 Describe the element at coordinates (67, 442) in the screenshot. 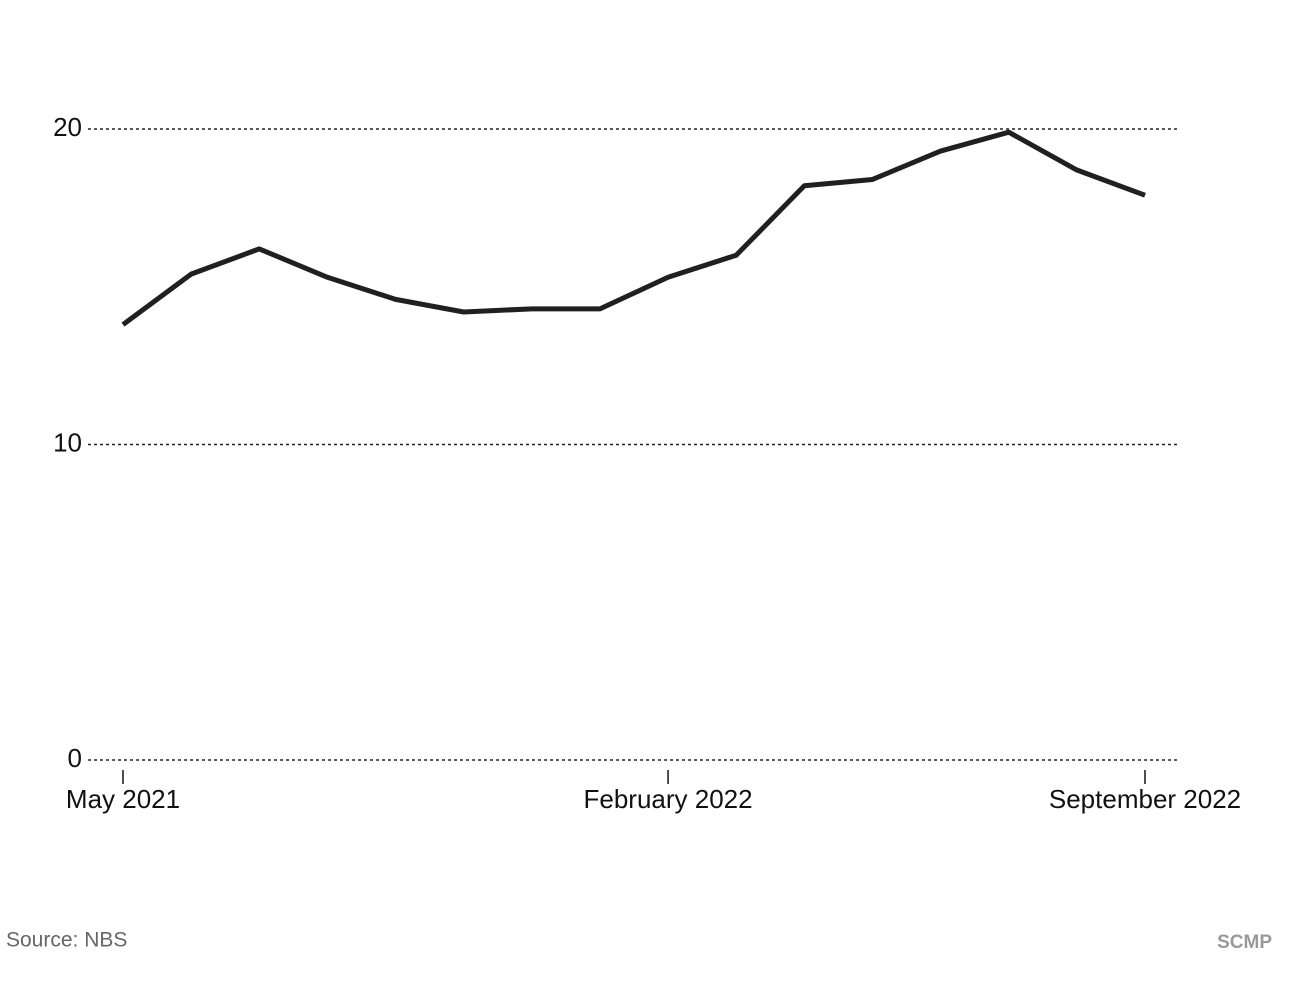

I see `y-tick-label: 10` at that location.